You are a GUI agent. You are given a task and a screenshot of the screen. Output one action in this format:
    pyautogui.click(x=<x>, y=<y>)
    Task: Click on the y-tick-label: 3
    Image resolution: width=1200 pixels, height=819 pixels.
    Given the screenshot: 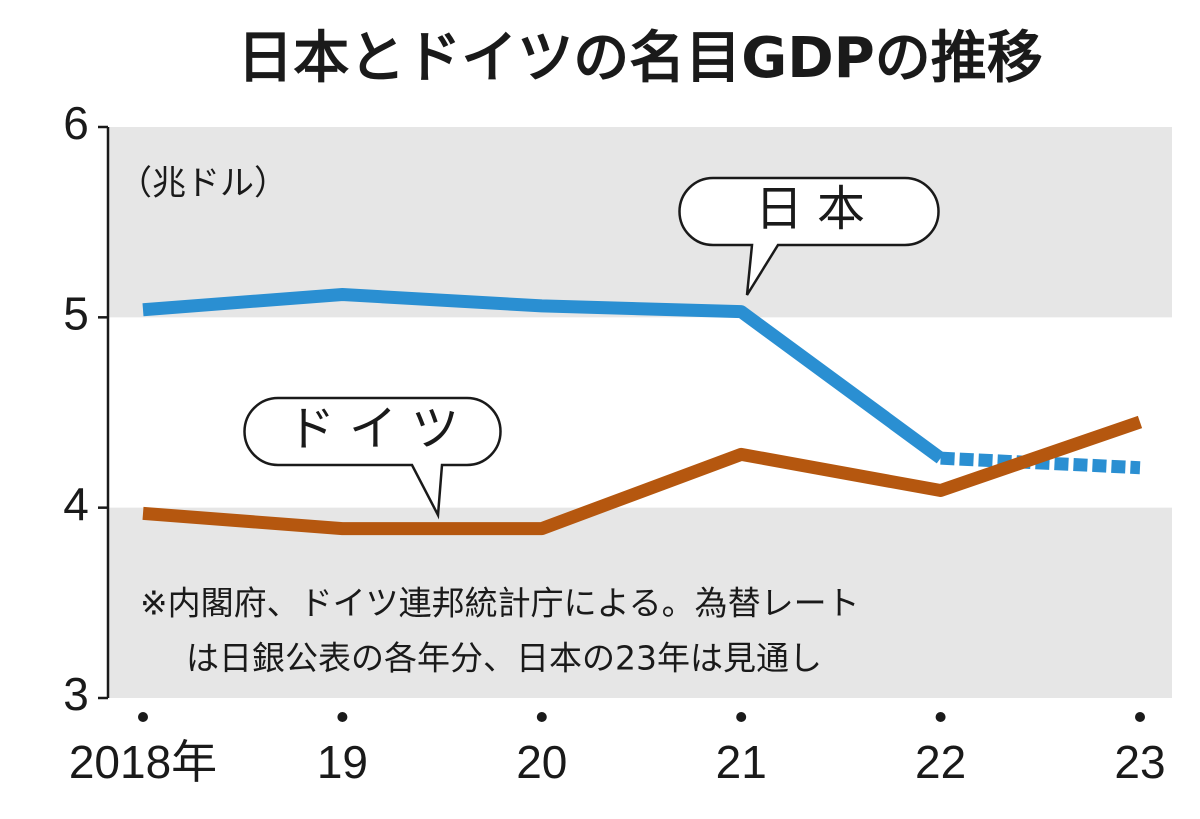 What is the action you would take?
    pyautogui.click(x=76, y=694)
    